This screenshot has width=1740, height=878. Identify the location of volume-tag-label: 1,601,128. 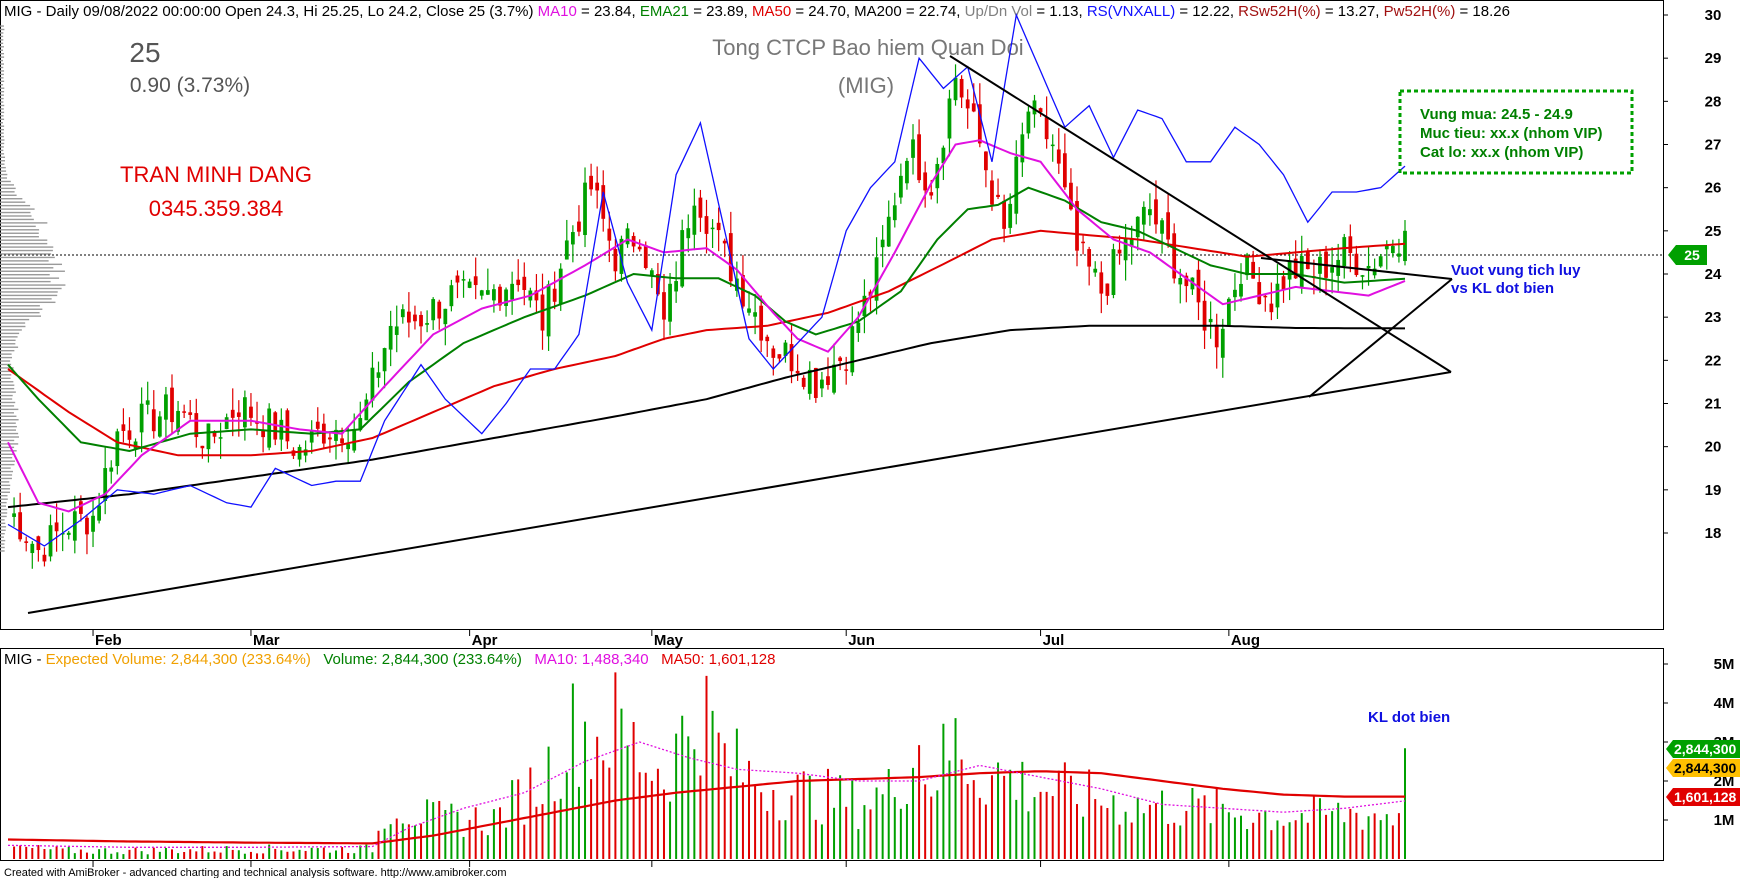
(1705, 797).